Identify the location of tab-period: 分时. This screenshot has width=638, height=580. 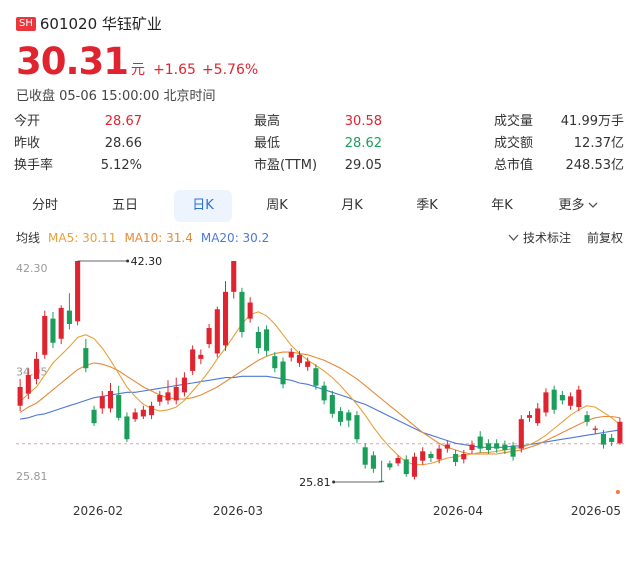
(45, 206).